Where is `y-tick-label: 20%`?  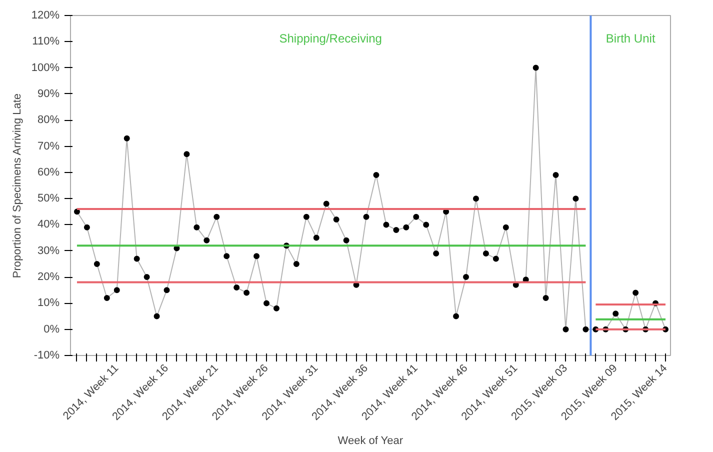 y-tick-label: 20% is located at coordinates (48, 277).